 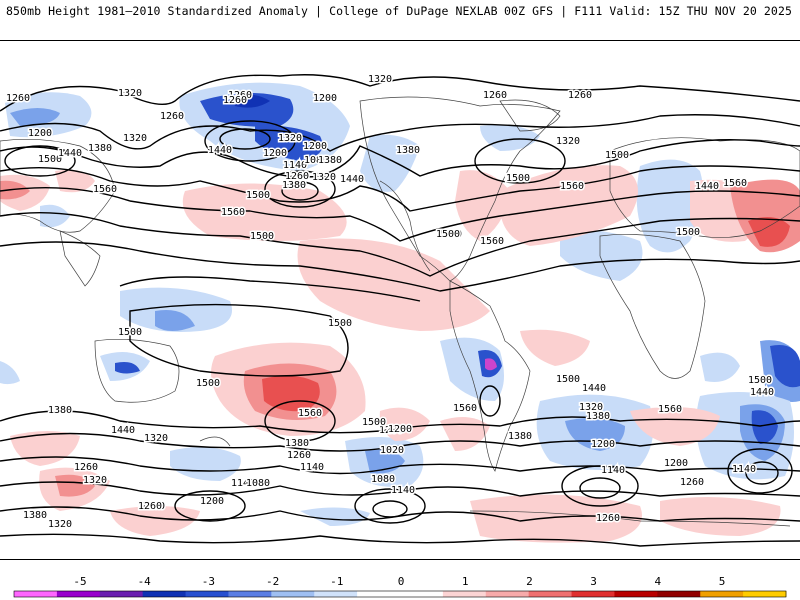 I want to click on contour-label: 1020, so click(x=392, y=450).